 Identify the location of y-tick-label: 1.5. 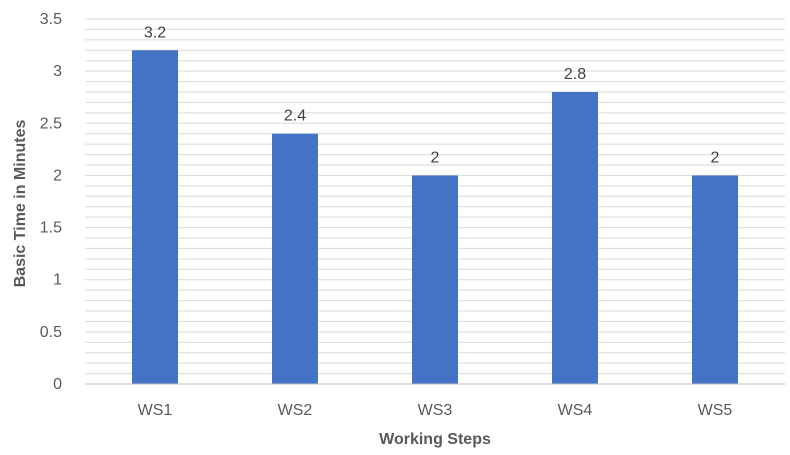
(51, 228).